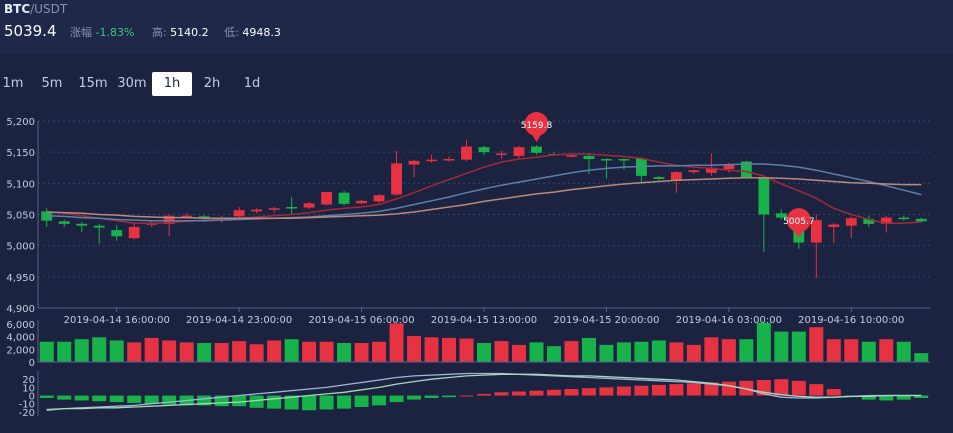 The width and height of the screenshot is (953, 433). Describe the element at coordinates (729, 320) in the screenshot. I see `time-tick-label: 2019-04-16 03:00:00` at that location.